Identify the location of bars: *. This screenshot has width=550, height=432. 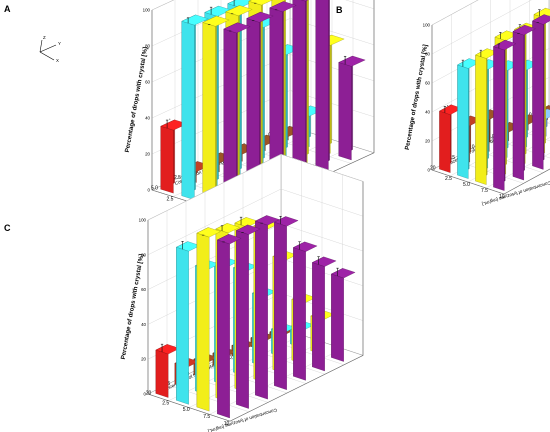
(494, 99).